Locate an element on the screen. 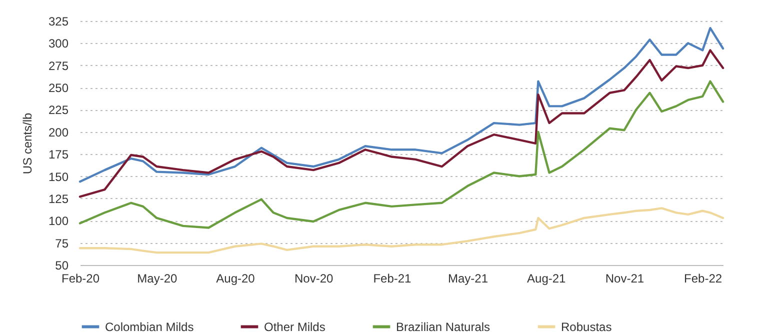  y-tick-label: 125 is located at coordinates (58, 199).